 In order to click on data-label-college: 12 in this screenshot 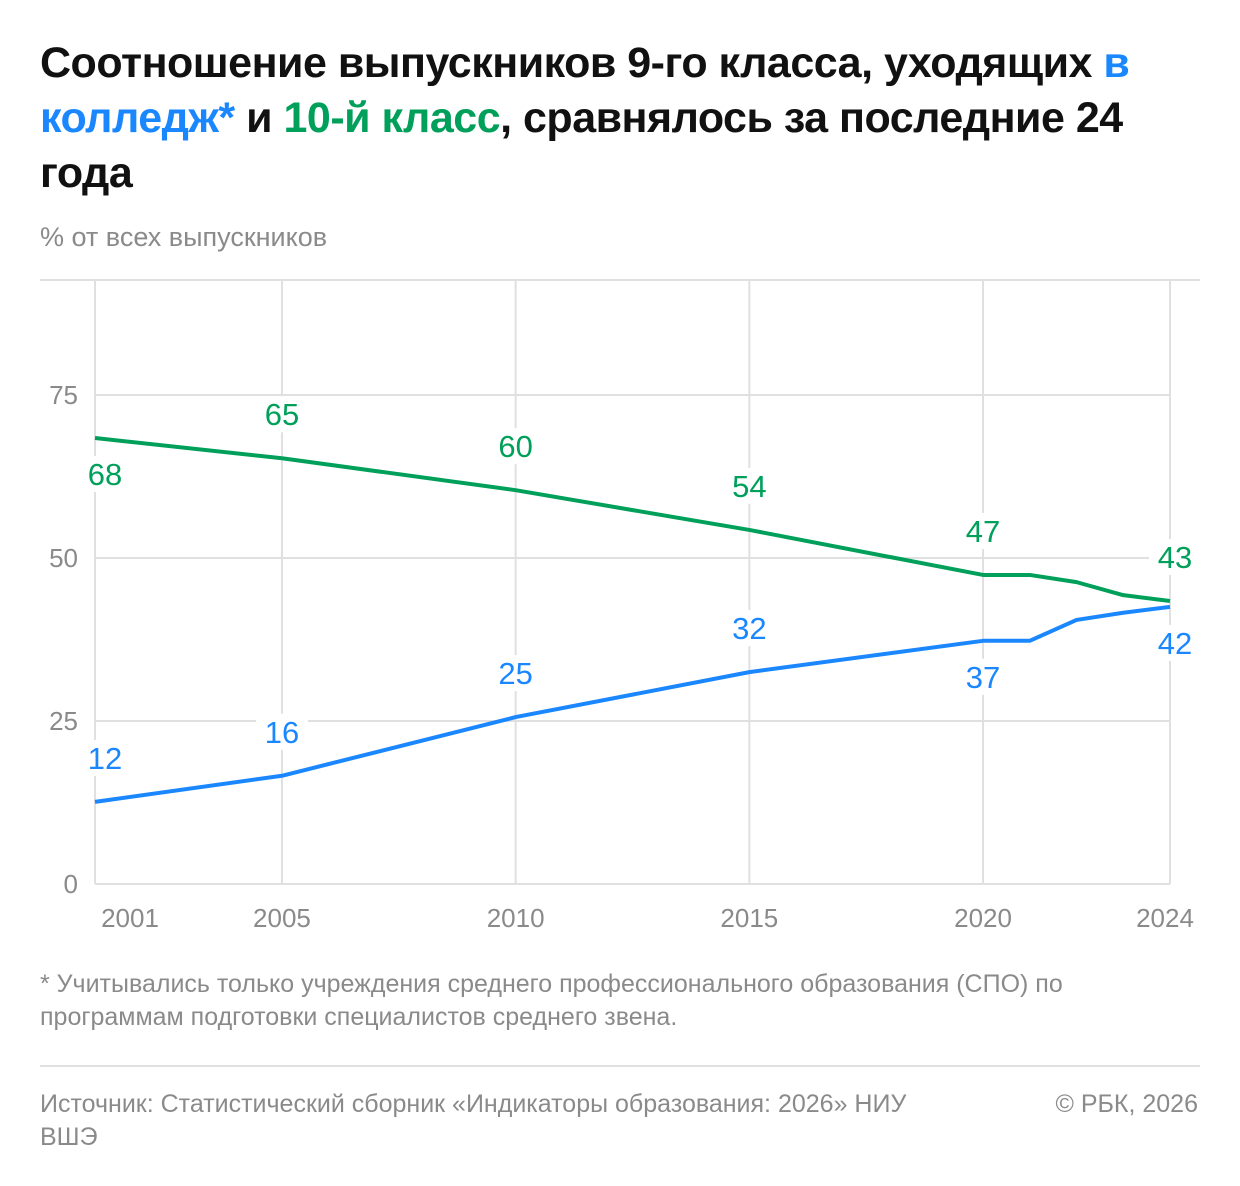, I will do `click(105, 758)`.